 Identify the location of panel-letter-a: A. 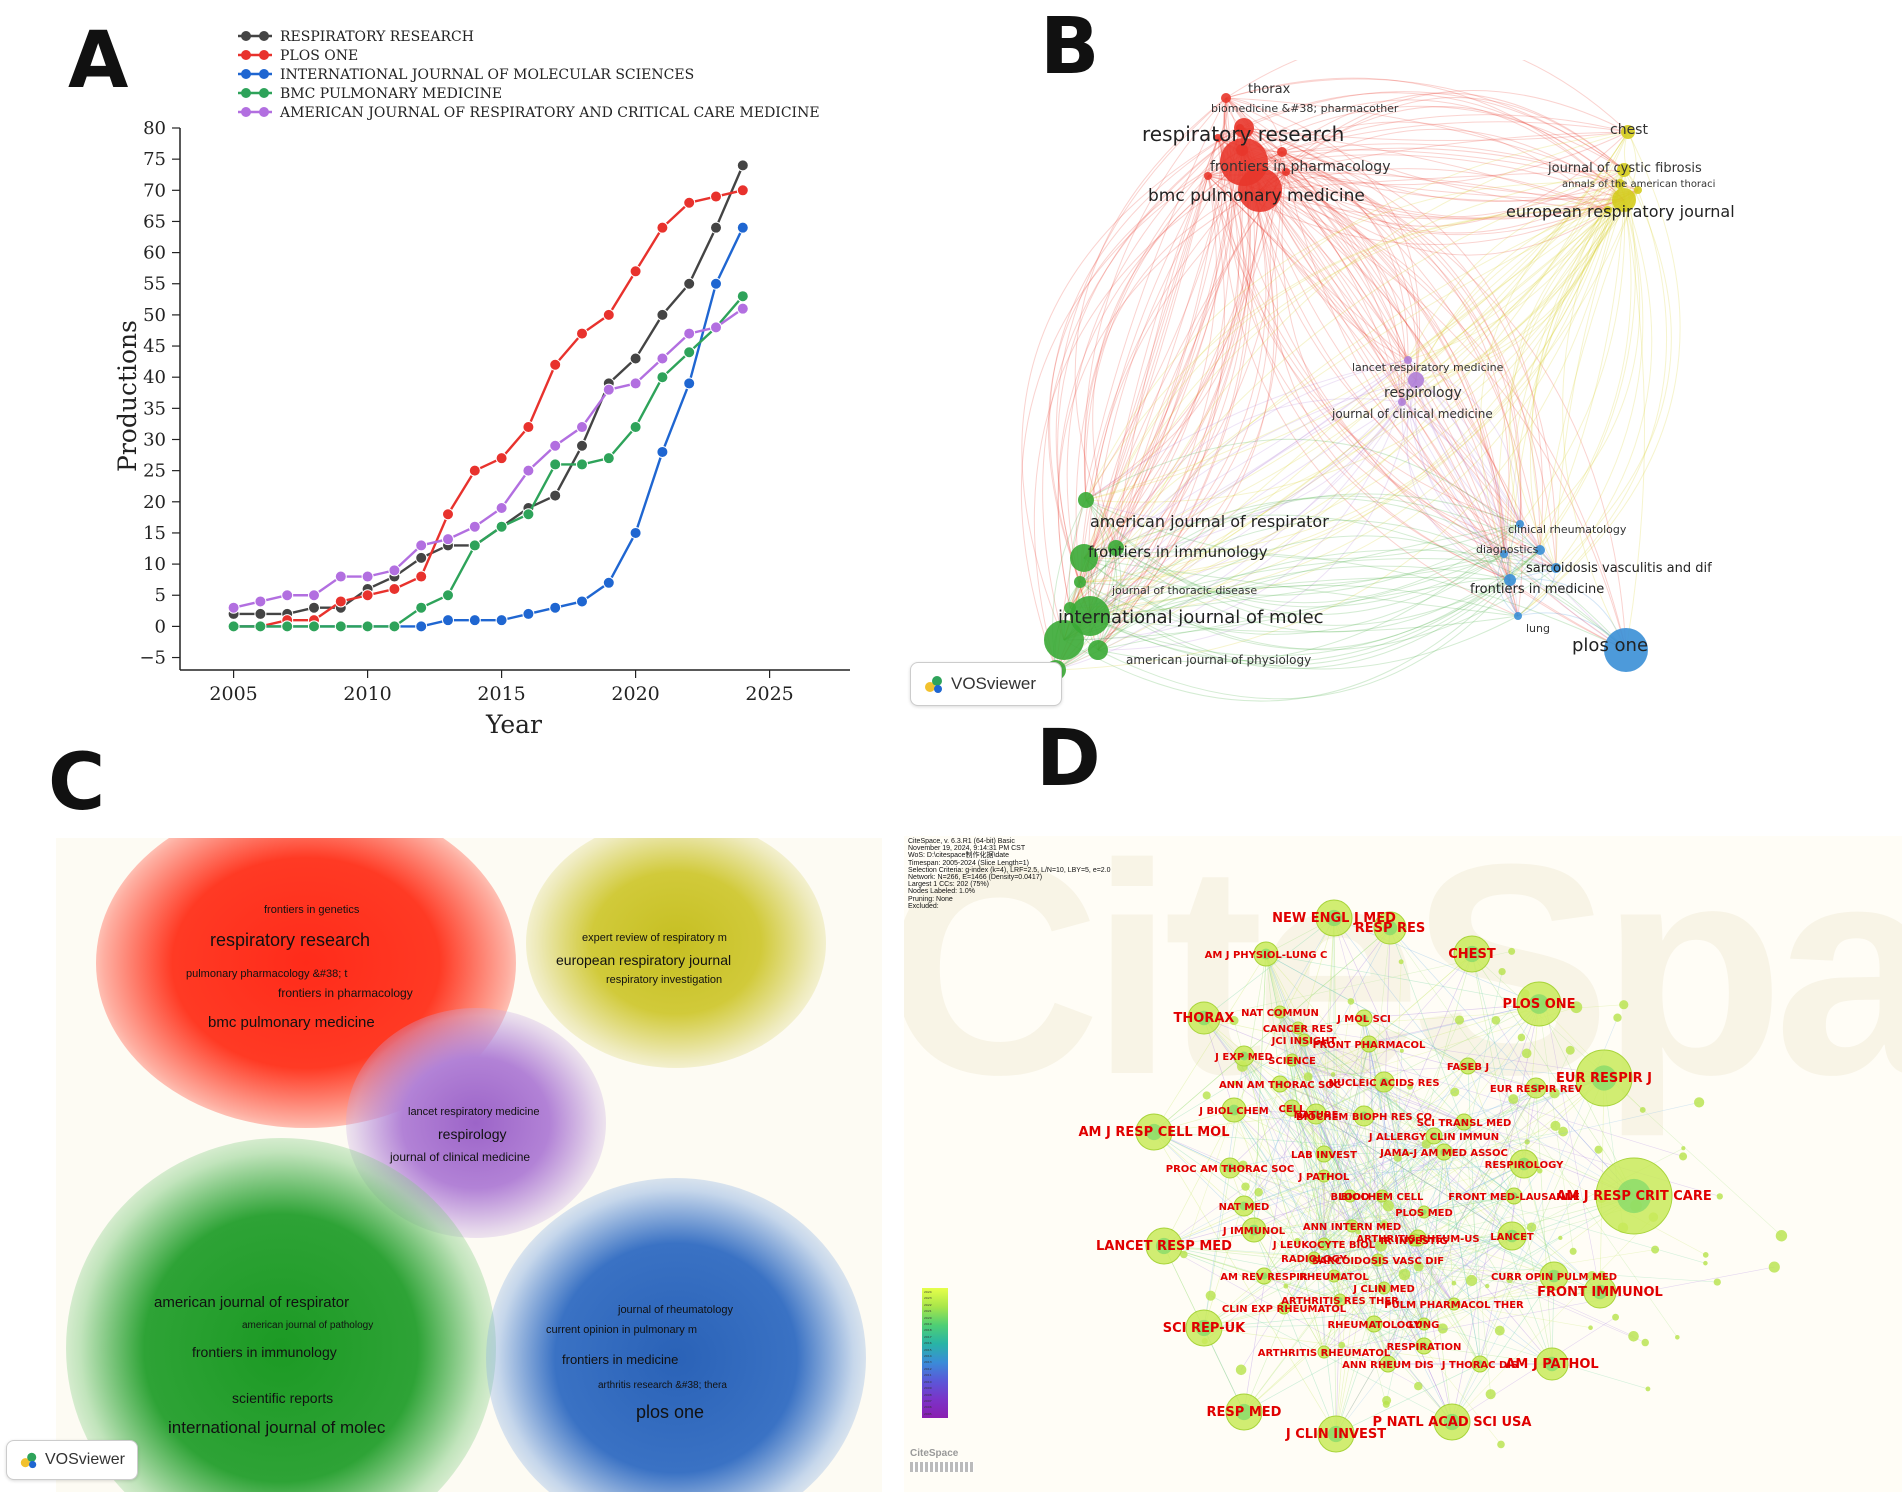
(98, 61).